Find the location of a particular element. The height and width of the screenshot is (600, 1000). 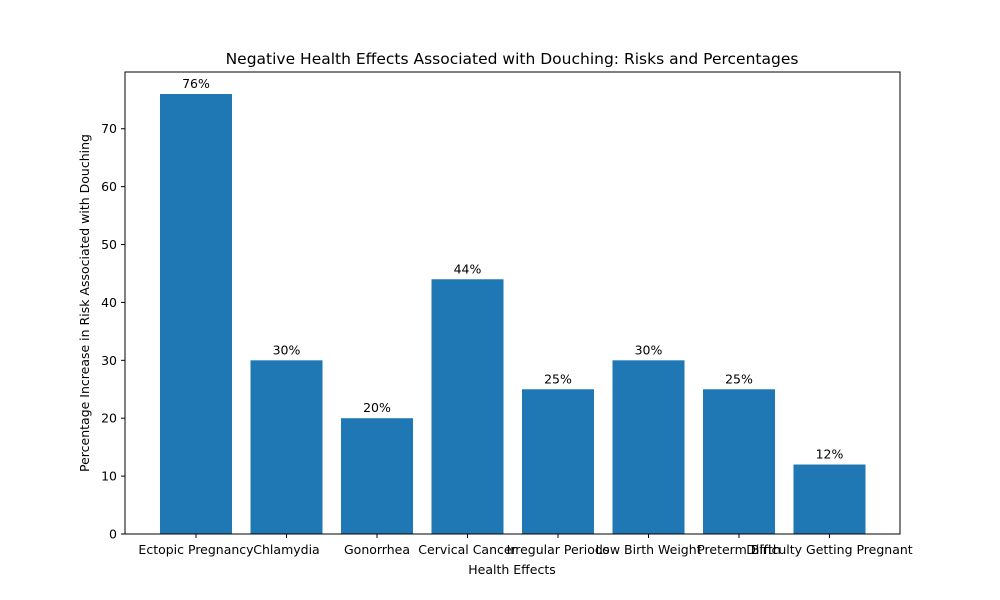

x-tick-label: Chlamydia is located at coordinates (286, 549).